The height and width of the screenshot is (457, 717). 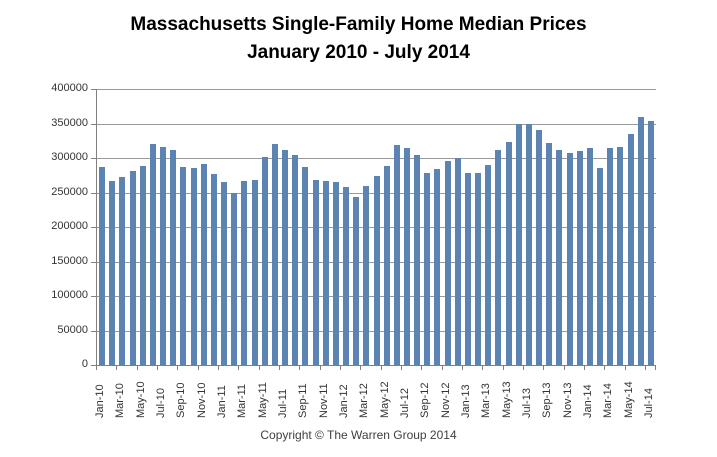 I want to click on x-axis-label: Mar-13, so click(x=486, y=400).